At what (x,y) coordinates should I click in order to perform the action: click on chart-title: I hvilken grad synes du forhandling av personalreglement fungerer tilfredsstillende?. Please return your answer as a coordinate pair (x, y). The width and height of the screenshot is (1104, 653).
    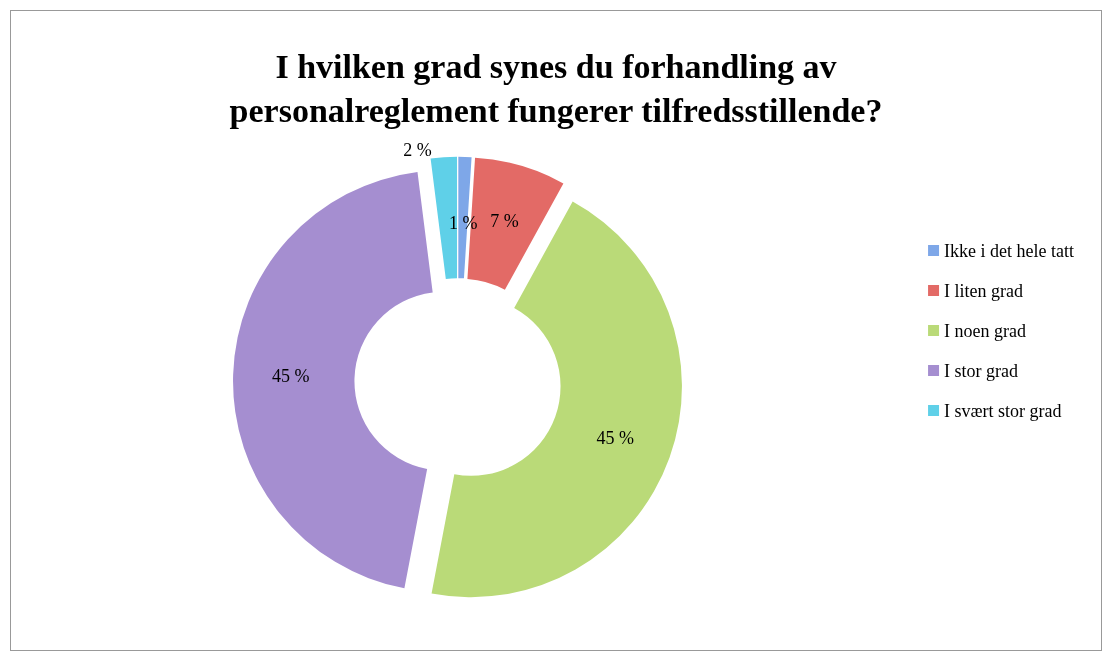
    Looking at the image, I should click on (556, 88).